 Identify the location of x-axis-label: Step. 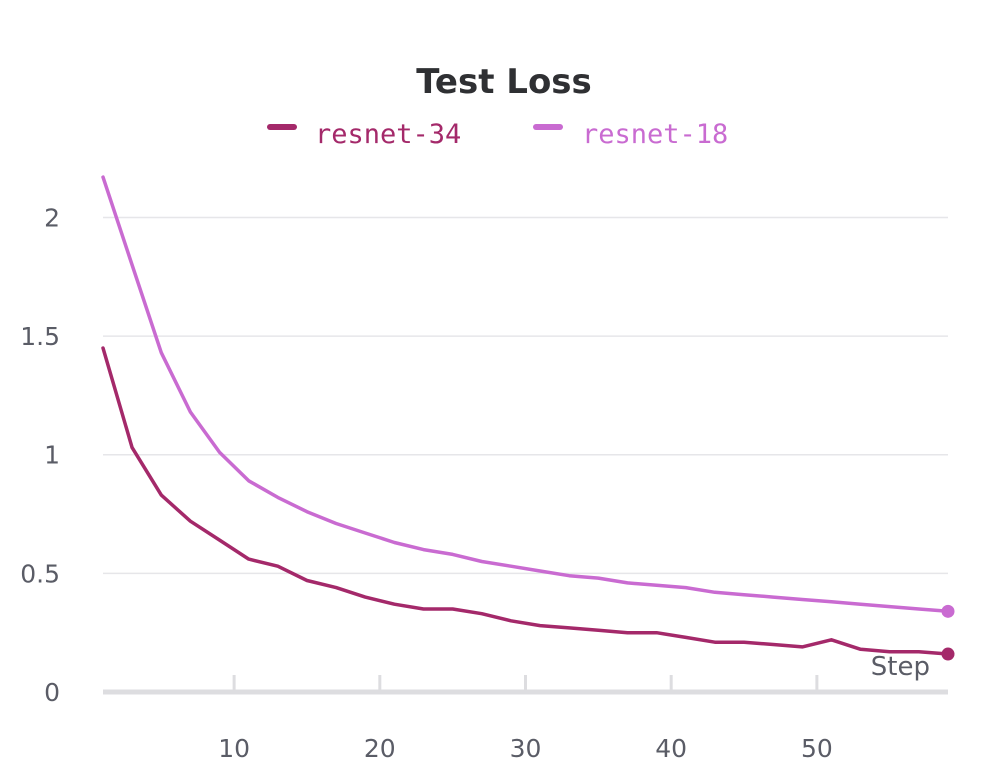
(900, 667).